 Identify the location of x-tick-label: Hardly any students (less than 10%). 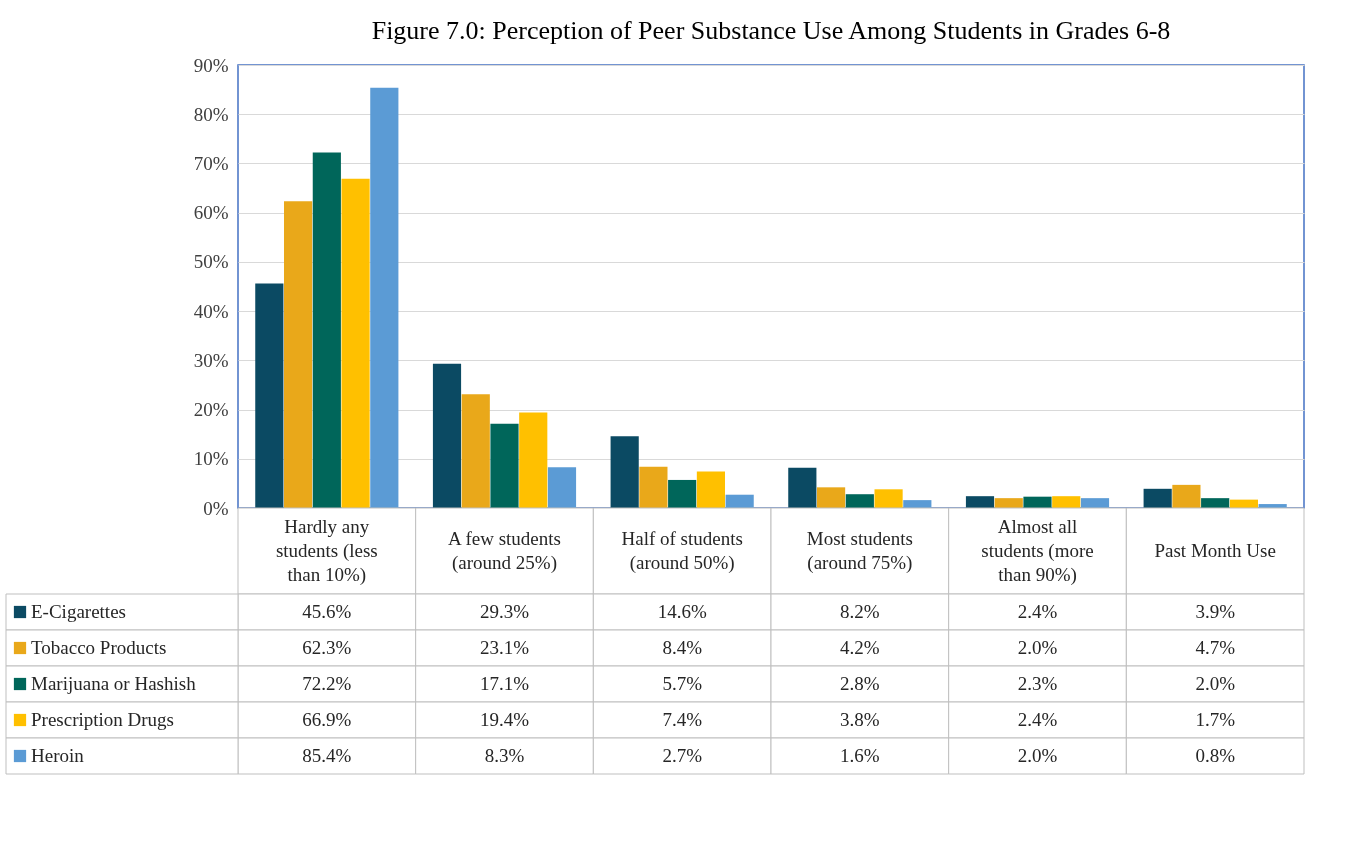
(326, 551).